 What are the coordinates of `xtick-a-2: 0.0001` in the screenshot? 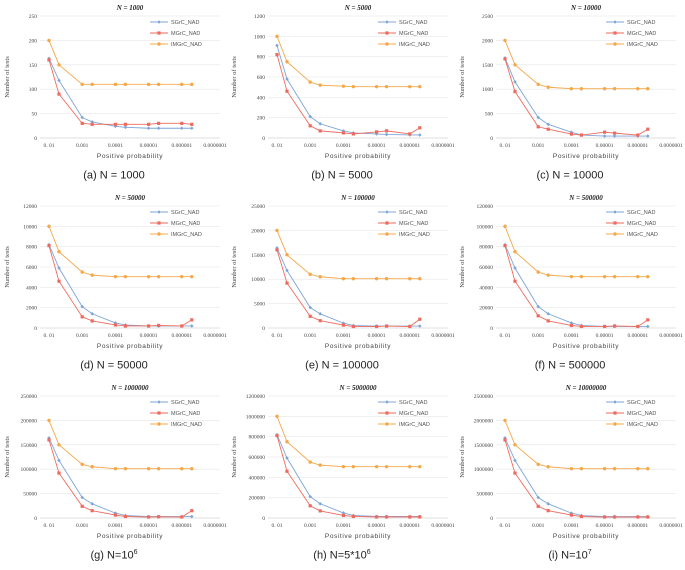 It's located at (115, 146).